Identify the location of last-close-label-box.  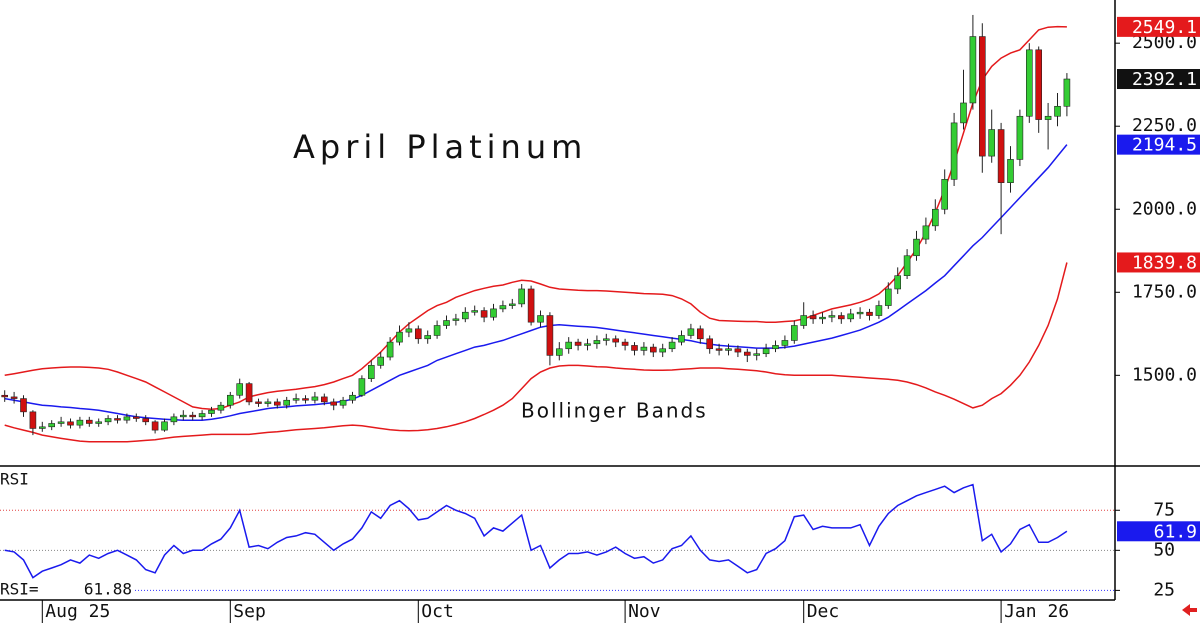
(1158, 79).